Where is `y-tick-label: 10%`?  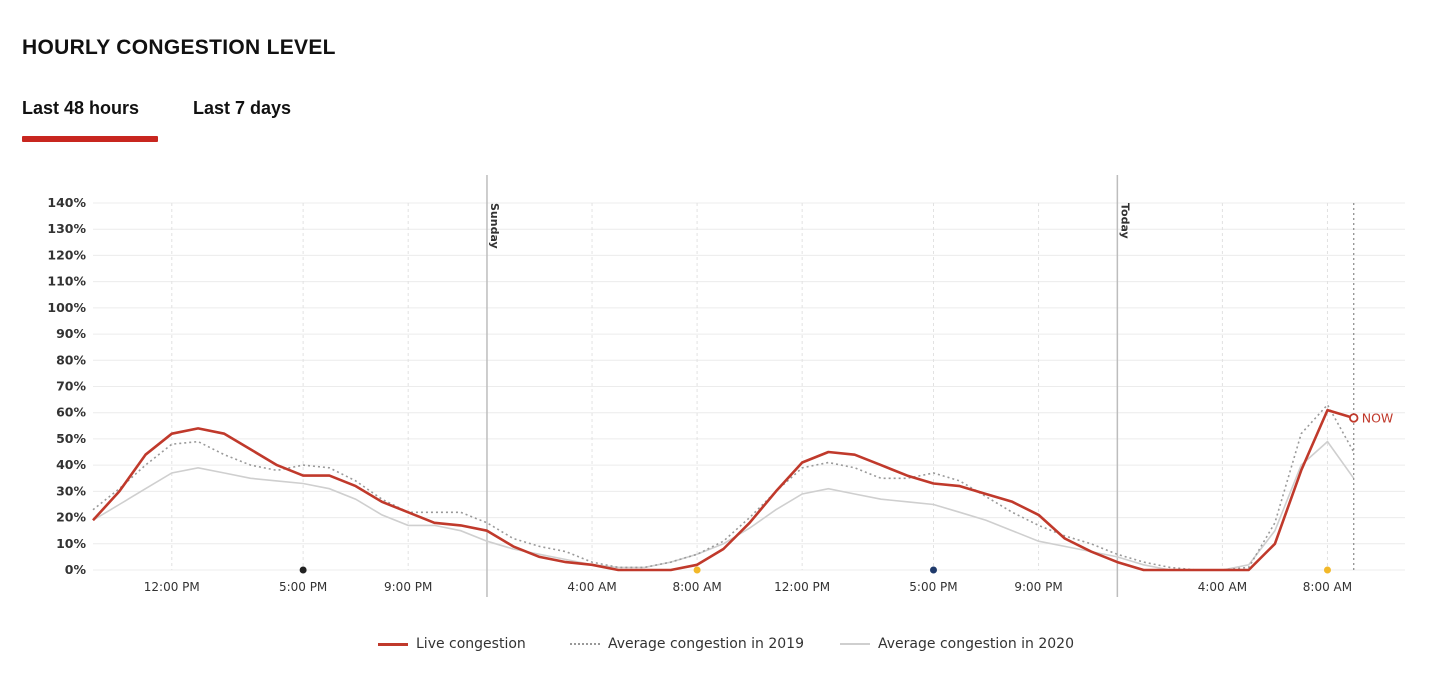
y-tick-label: 10% is located at coordinates (71, 543).